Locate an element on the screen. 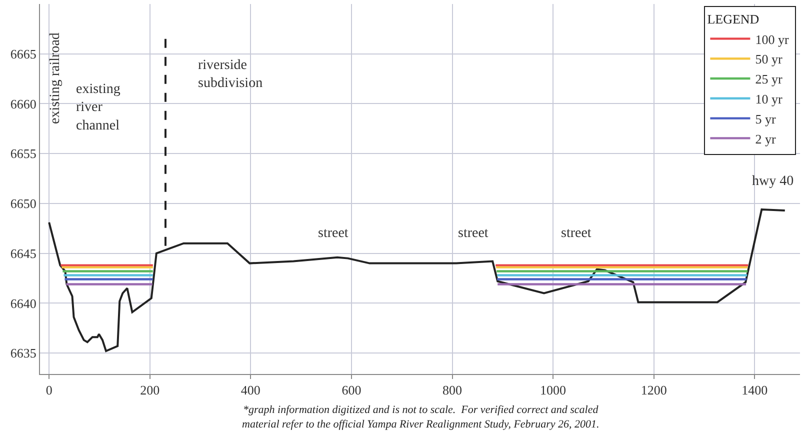 The height and width of the screenshot is (440, 806). x-tick-label: 600 is located at coordinates (352, 390).